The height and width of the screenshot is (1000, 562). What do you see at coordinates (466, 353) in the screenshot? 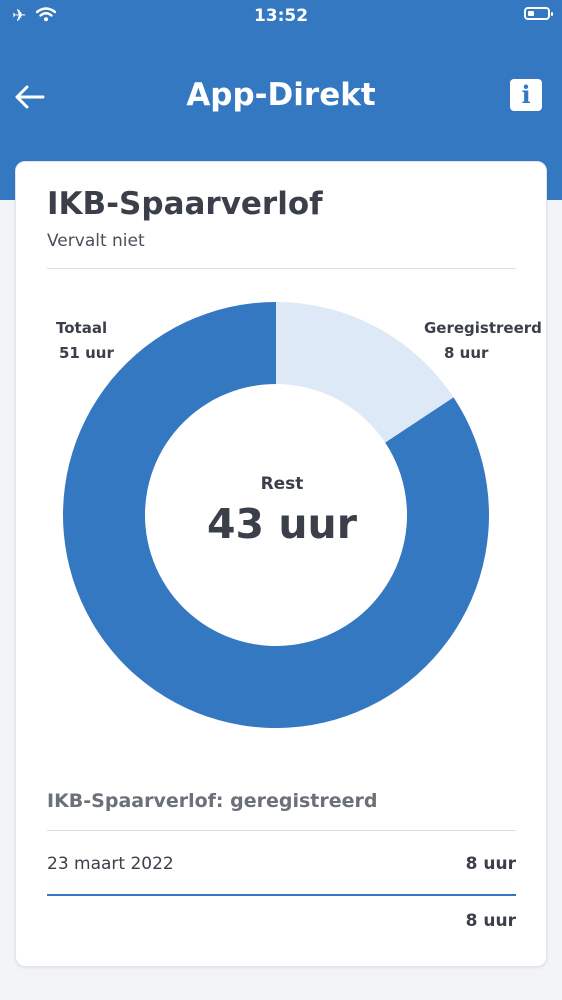
I see `registered-value: 8 uur` at bounding box center [466, 353].